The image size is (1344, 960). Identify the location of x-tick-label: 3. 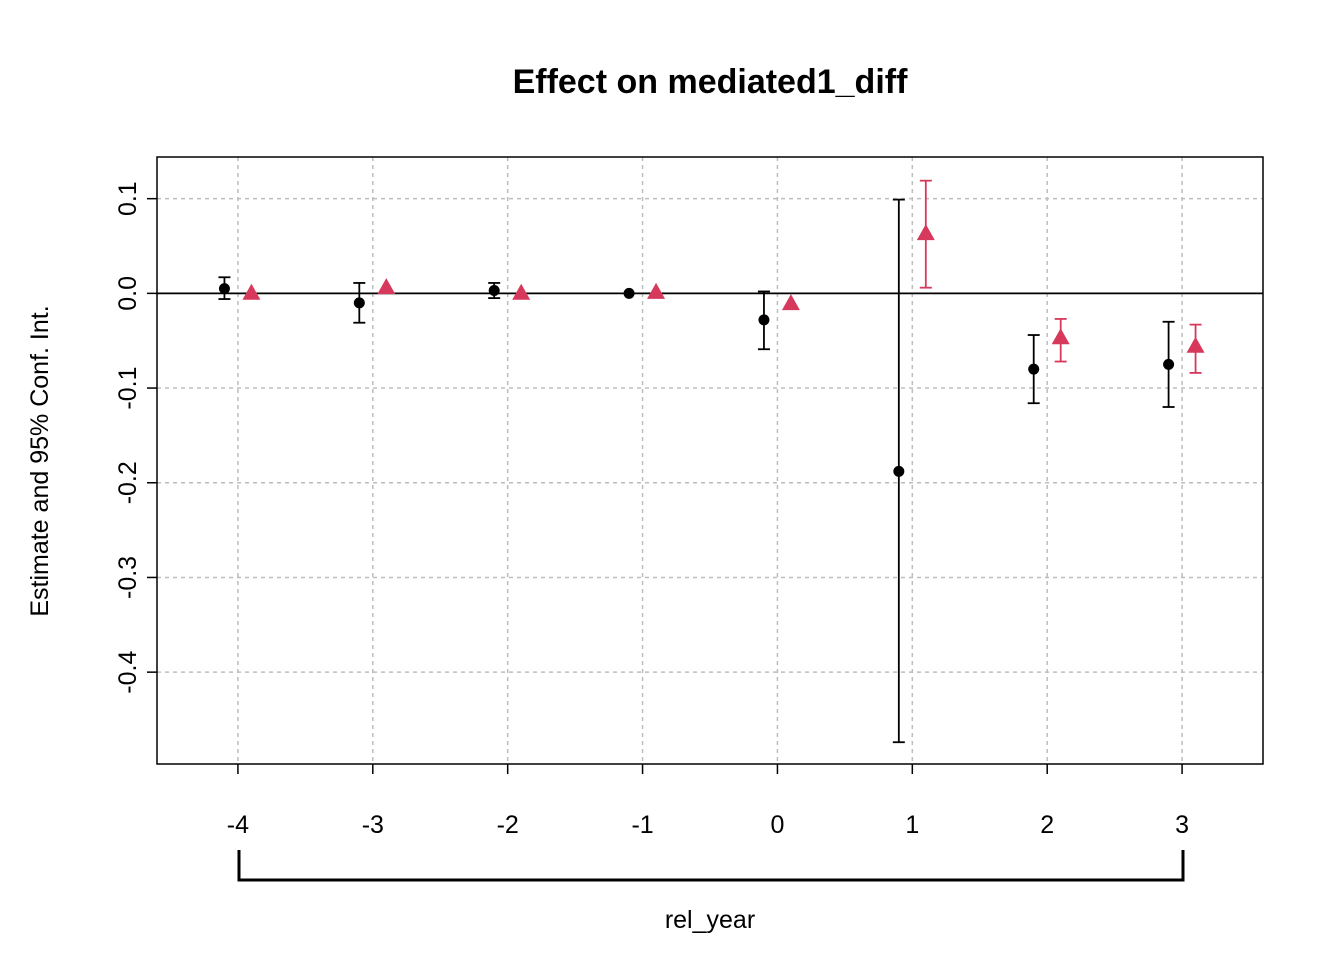
(1182, 825).